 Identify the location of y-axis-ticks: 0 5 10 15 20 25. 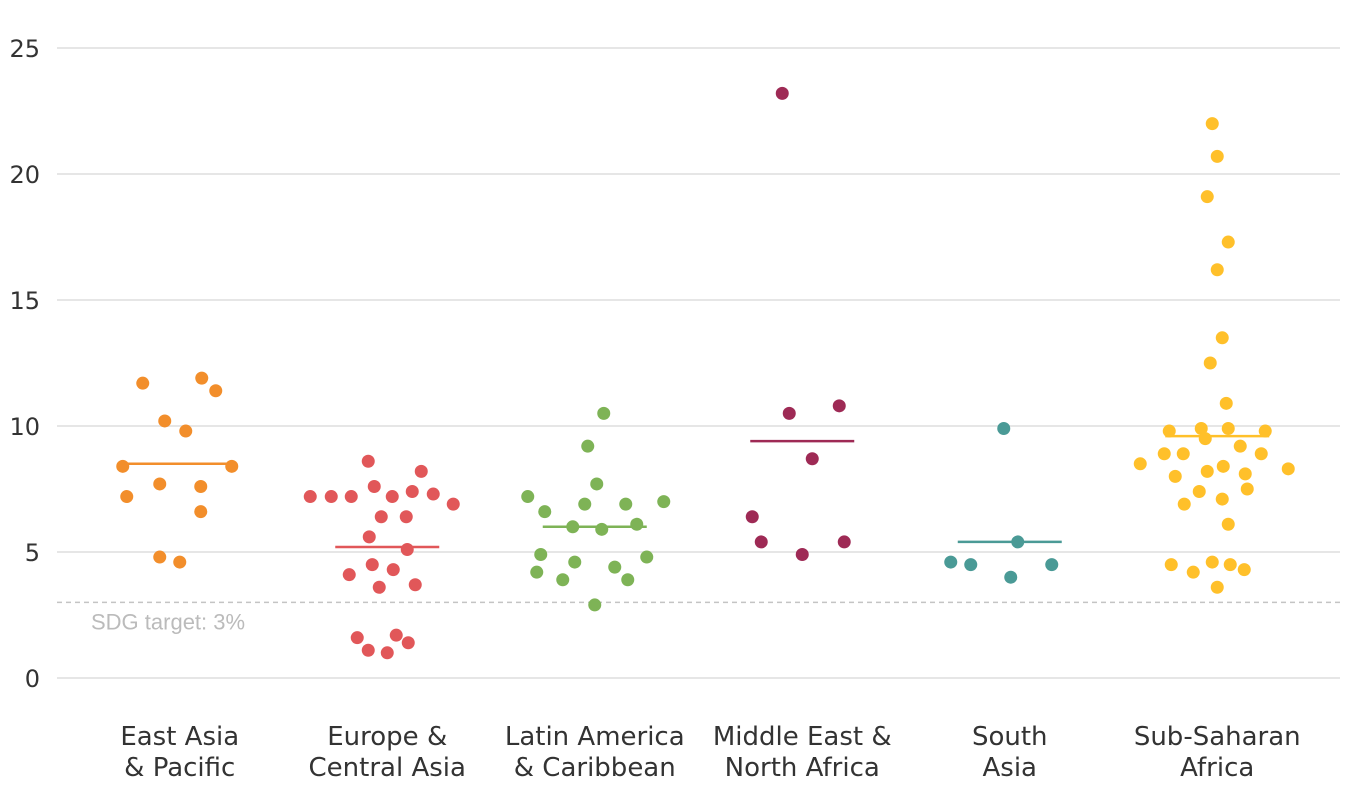
(24, 364).